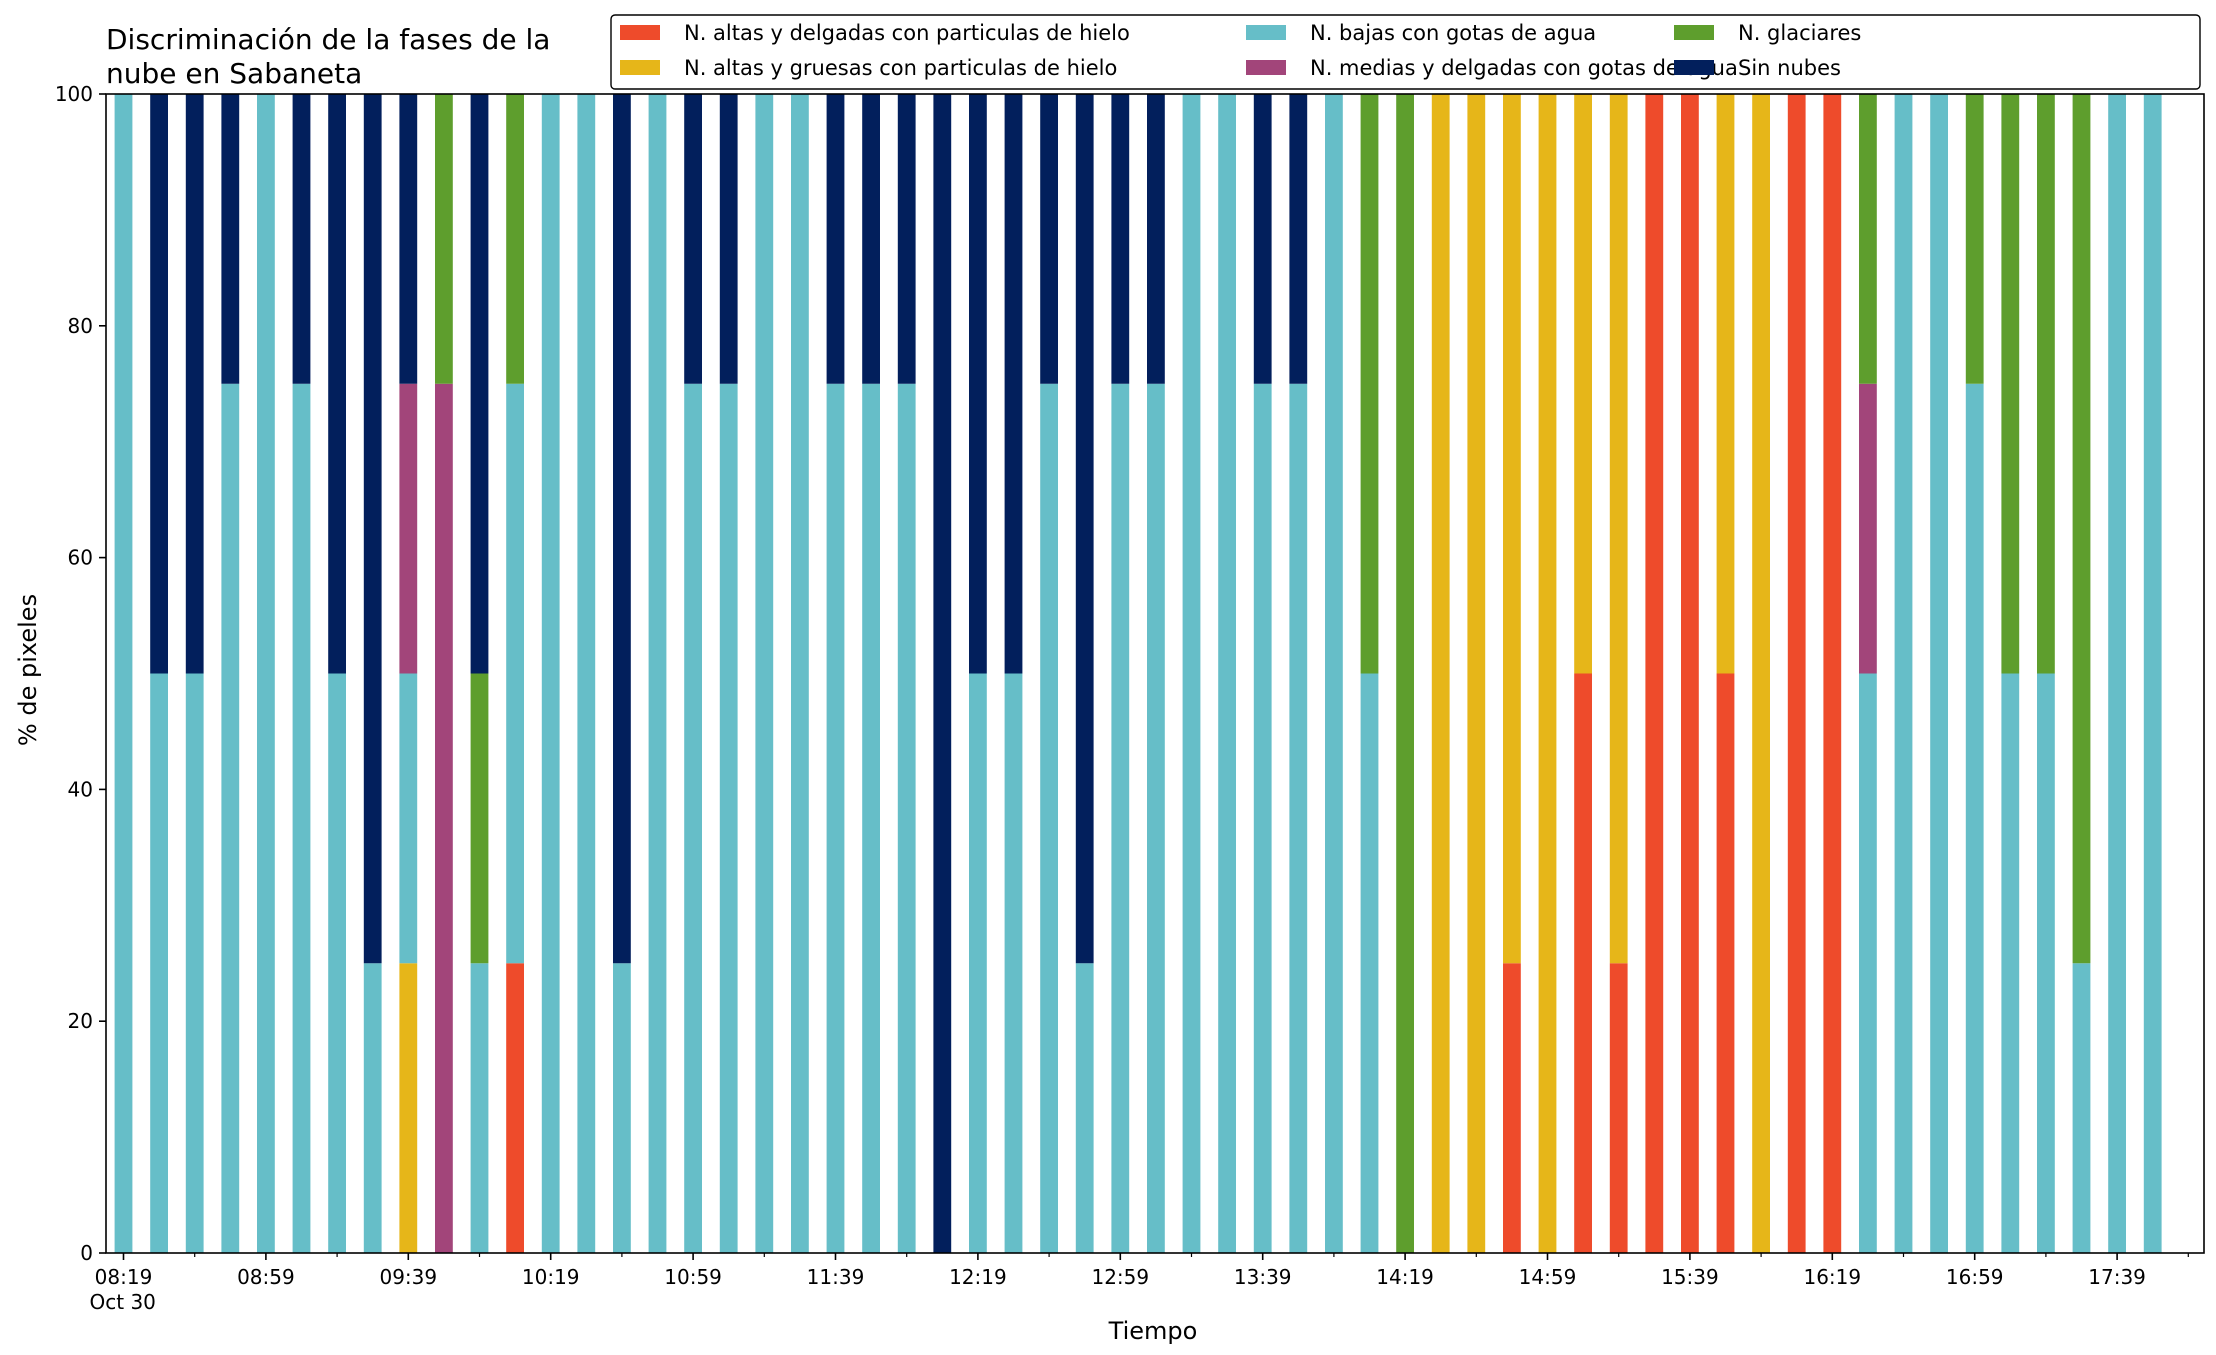 The width and height of the screenshot is (2216, 1355). I want to click on legend-label: N. bajas con gotas de agua, so click(1453, 33).